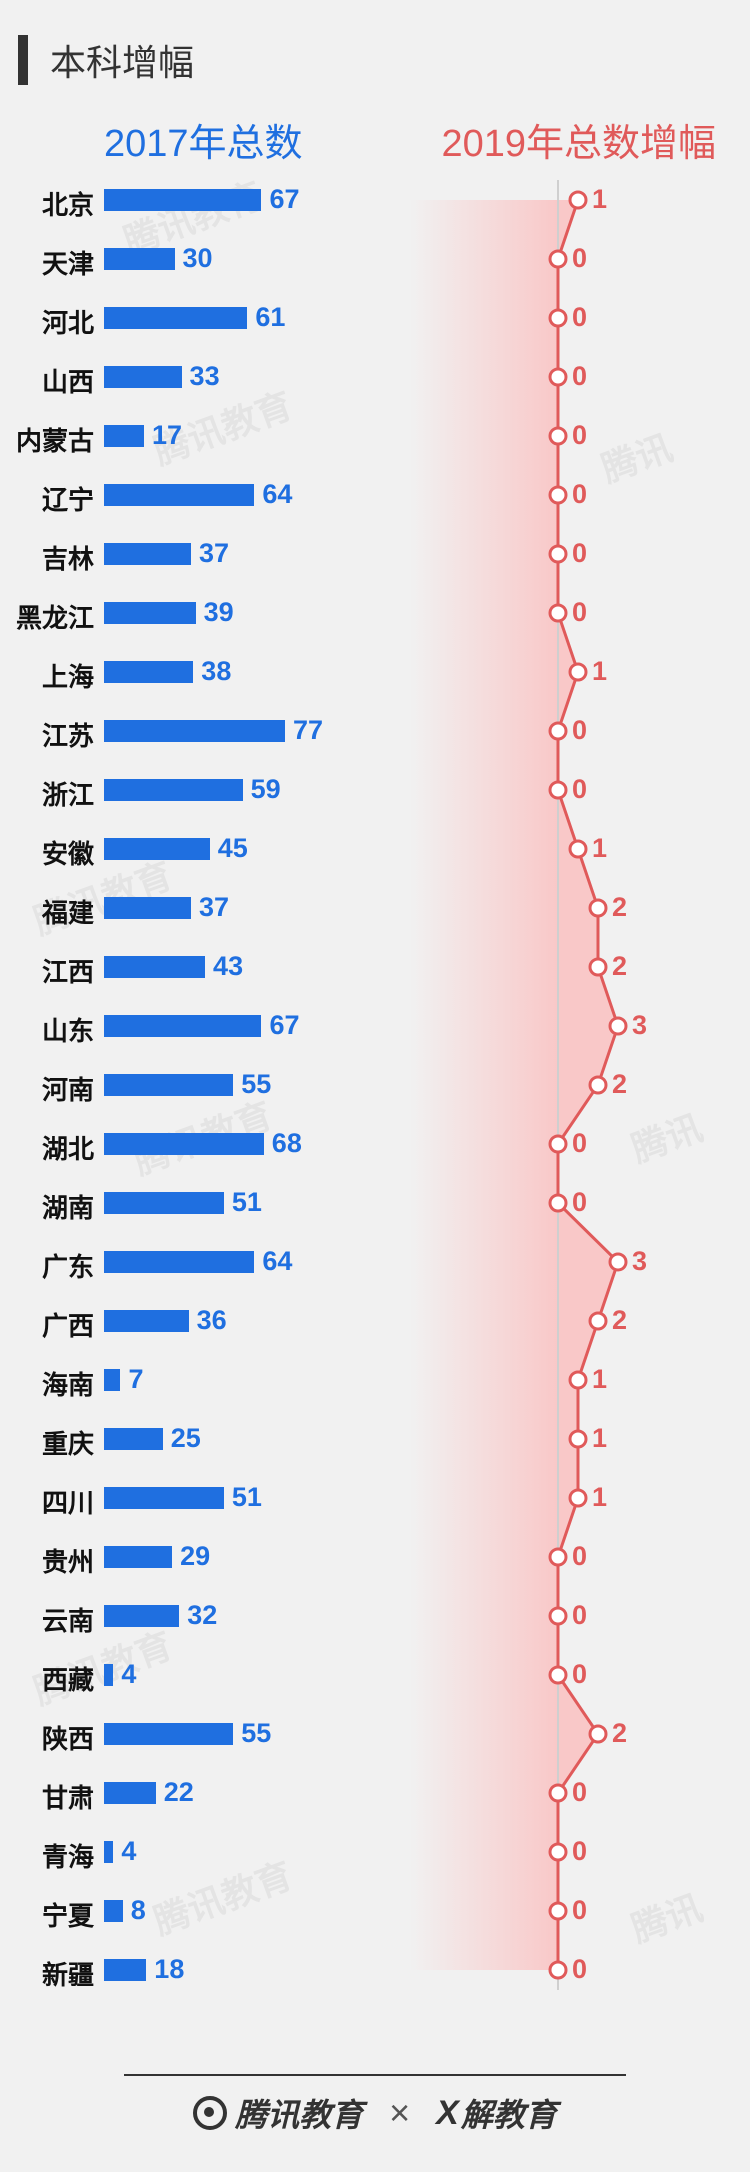 The image size is (750, 2172). What do you see at coordinates (286, 1143) in the screenshot?
I see `bar-value-label: 68` at bounding box center [286, 1143].